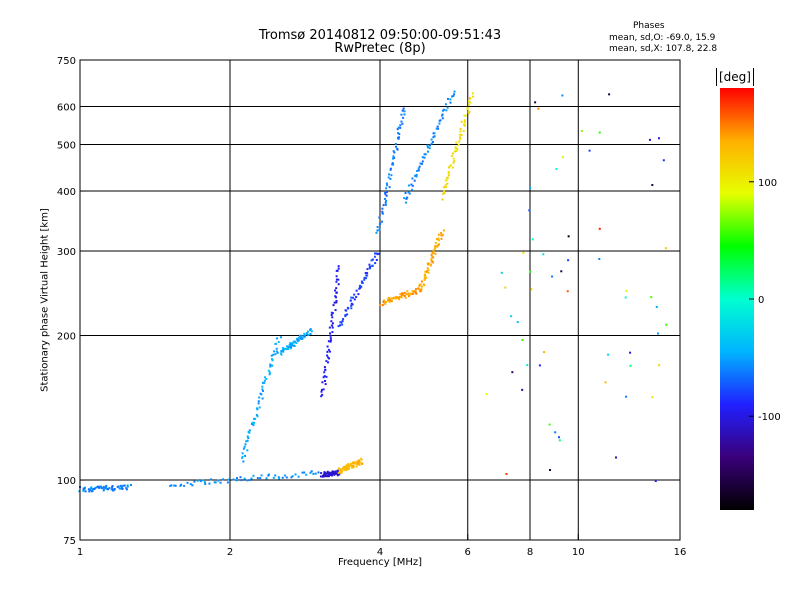 The height and width of the screenshot is (600, 800). What do you see at coordinates (244, 478) in the screenshot?
I see `series-e-layer-mid` at bounding box center [244, 478].